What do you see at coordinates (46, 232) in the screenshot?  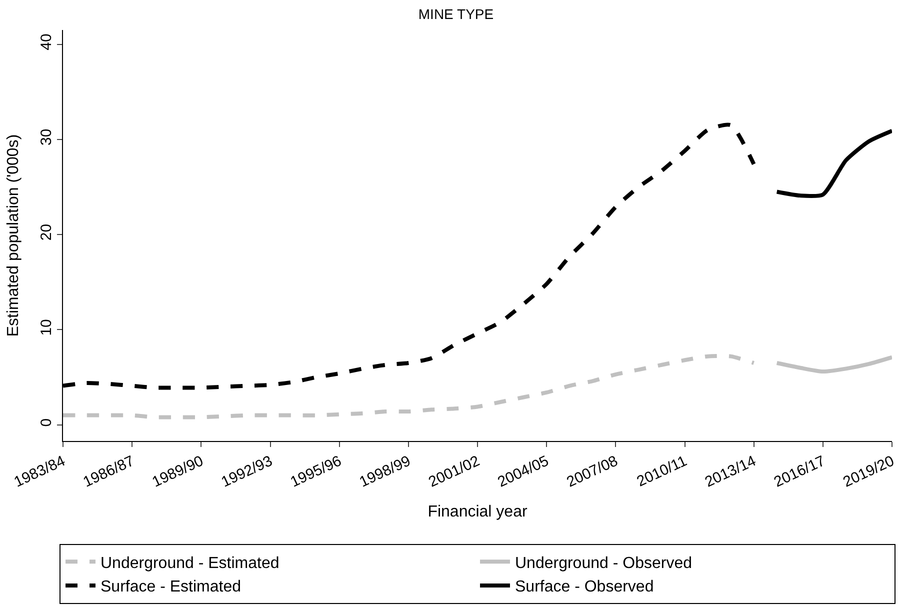 I see `y-tick-label: 20` at bounding box center [46, 232].